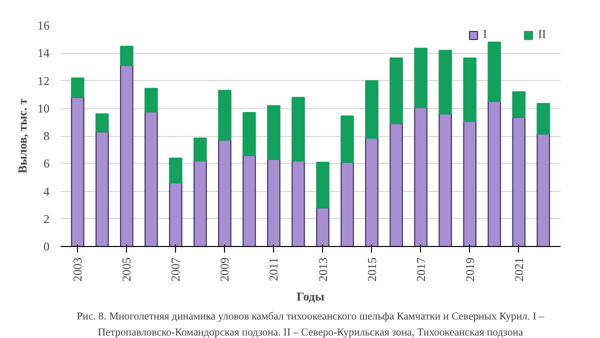 The width and height of the screenshot is (600, 338). What do you see at coordinates (311, 333) in the screenshot?
I see `text: Петропавловско-Командорская подзона. II – Северо-Курильская зона, Тихоокеанская подзона` at bounding box center [311, 333].